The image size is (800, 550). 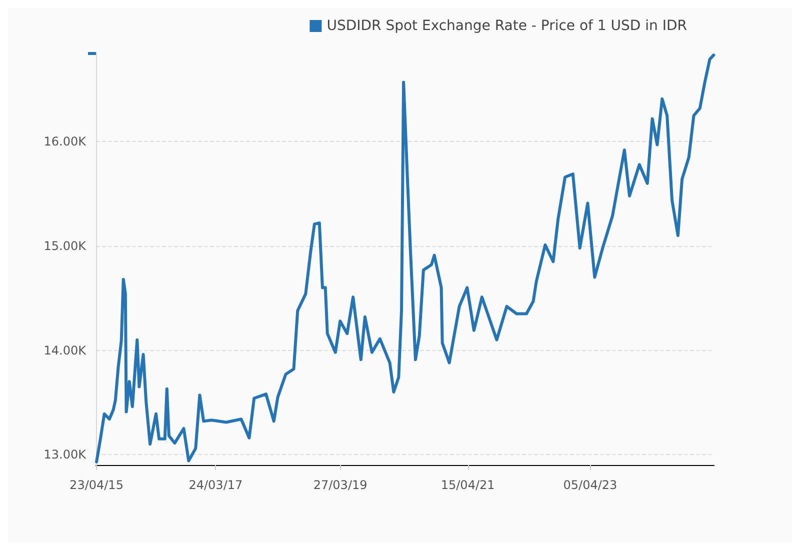 I want to click on y-tick-label: 13.00K, so click(x=66, y=455).